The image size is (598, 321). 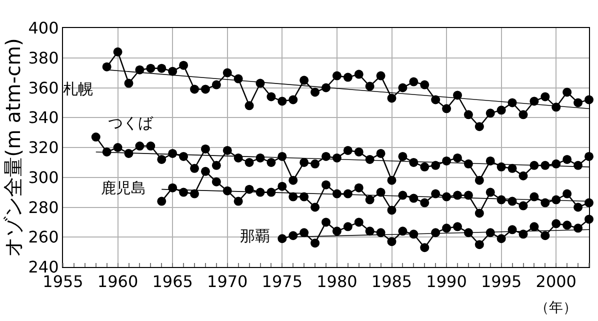 What do you see at coordinates (556, 282) in the screenshot?
I see `x-tick-label: 2000` at bounding box center [556, 282].